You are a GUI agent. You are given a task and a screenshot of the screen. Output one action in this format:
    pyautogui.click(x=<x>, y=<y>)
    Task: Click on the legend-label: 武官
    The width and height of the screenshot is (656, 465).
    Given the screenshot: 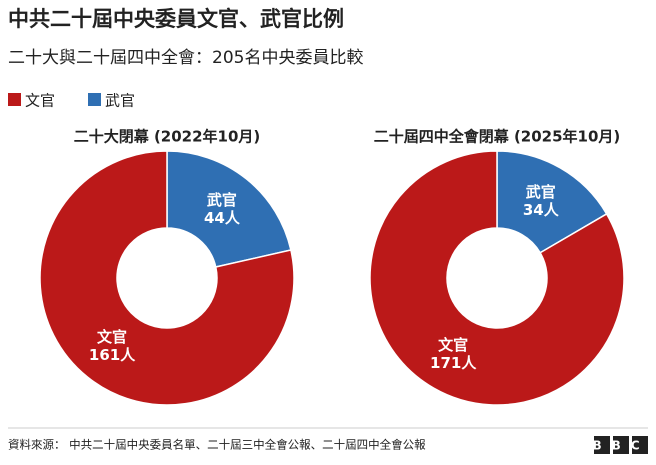 What is the action you would take?
    pyautogui.click(x=120, y=101)
    